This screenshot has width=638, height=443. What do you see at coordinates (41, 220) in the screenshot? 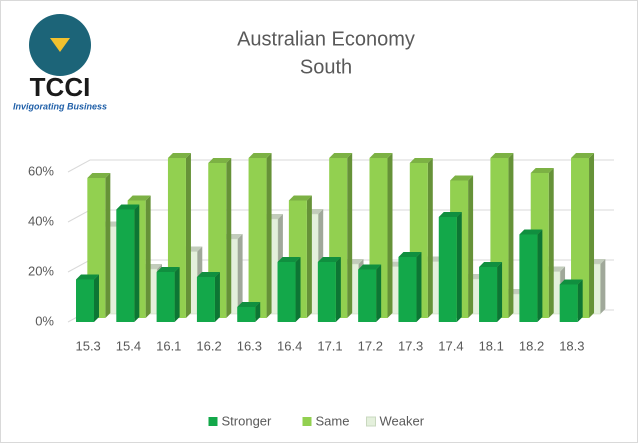
I see `y-tick-label: 40%` at bounding box center [41, 220].